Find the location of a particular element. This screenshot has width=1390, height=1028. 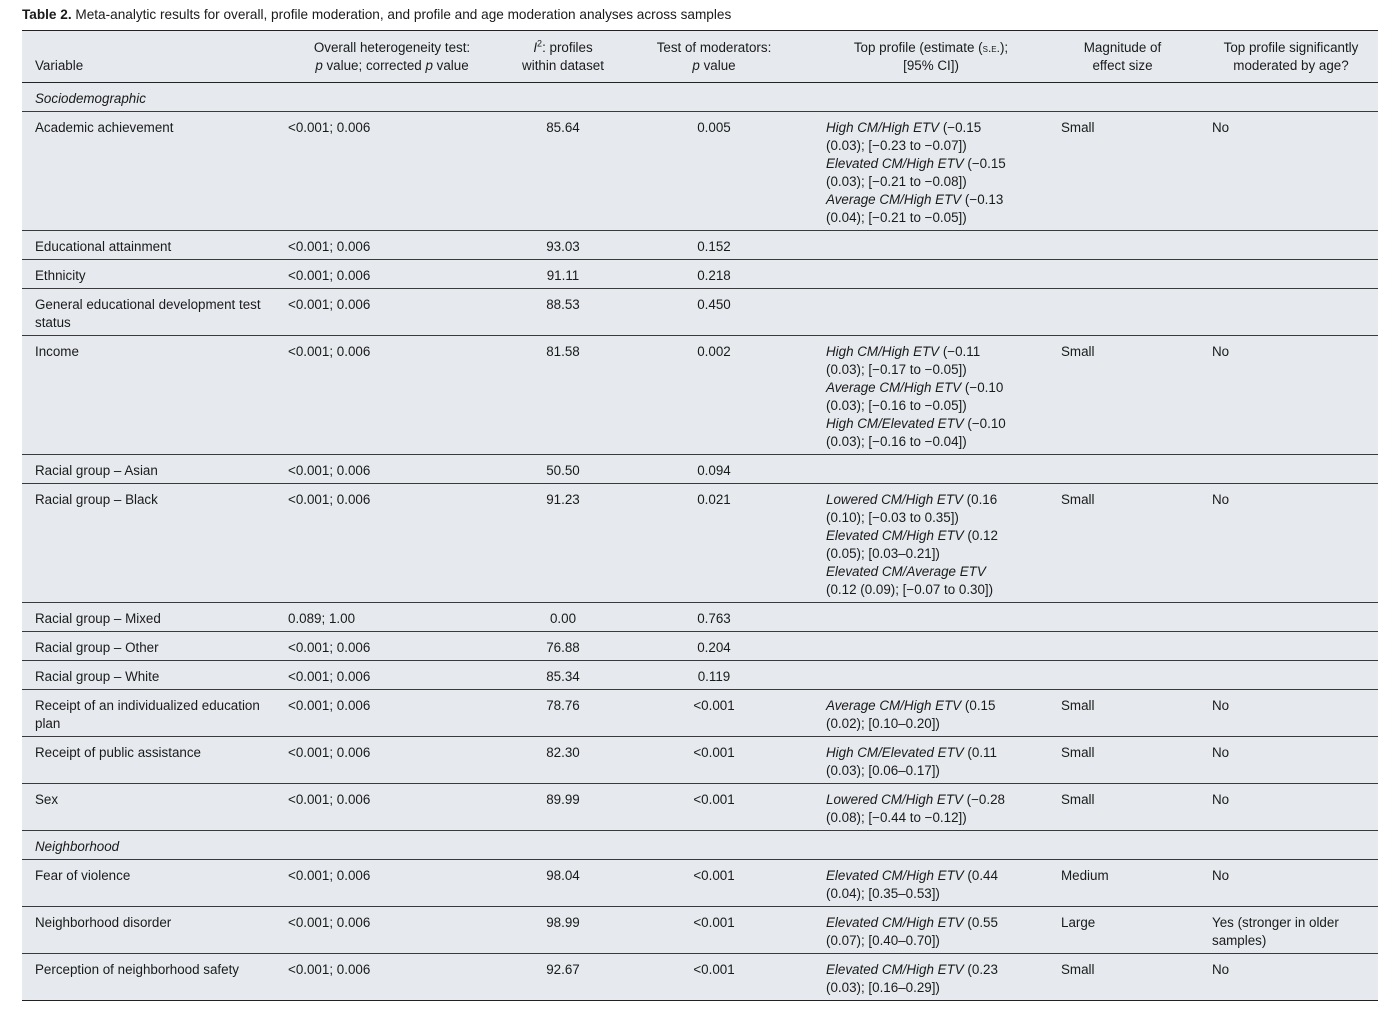

table-label: Table 2. is located at coordinates (47, 14).